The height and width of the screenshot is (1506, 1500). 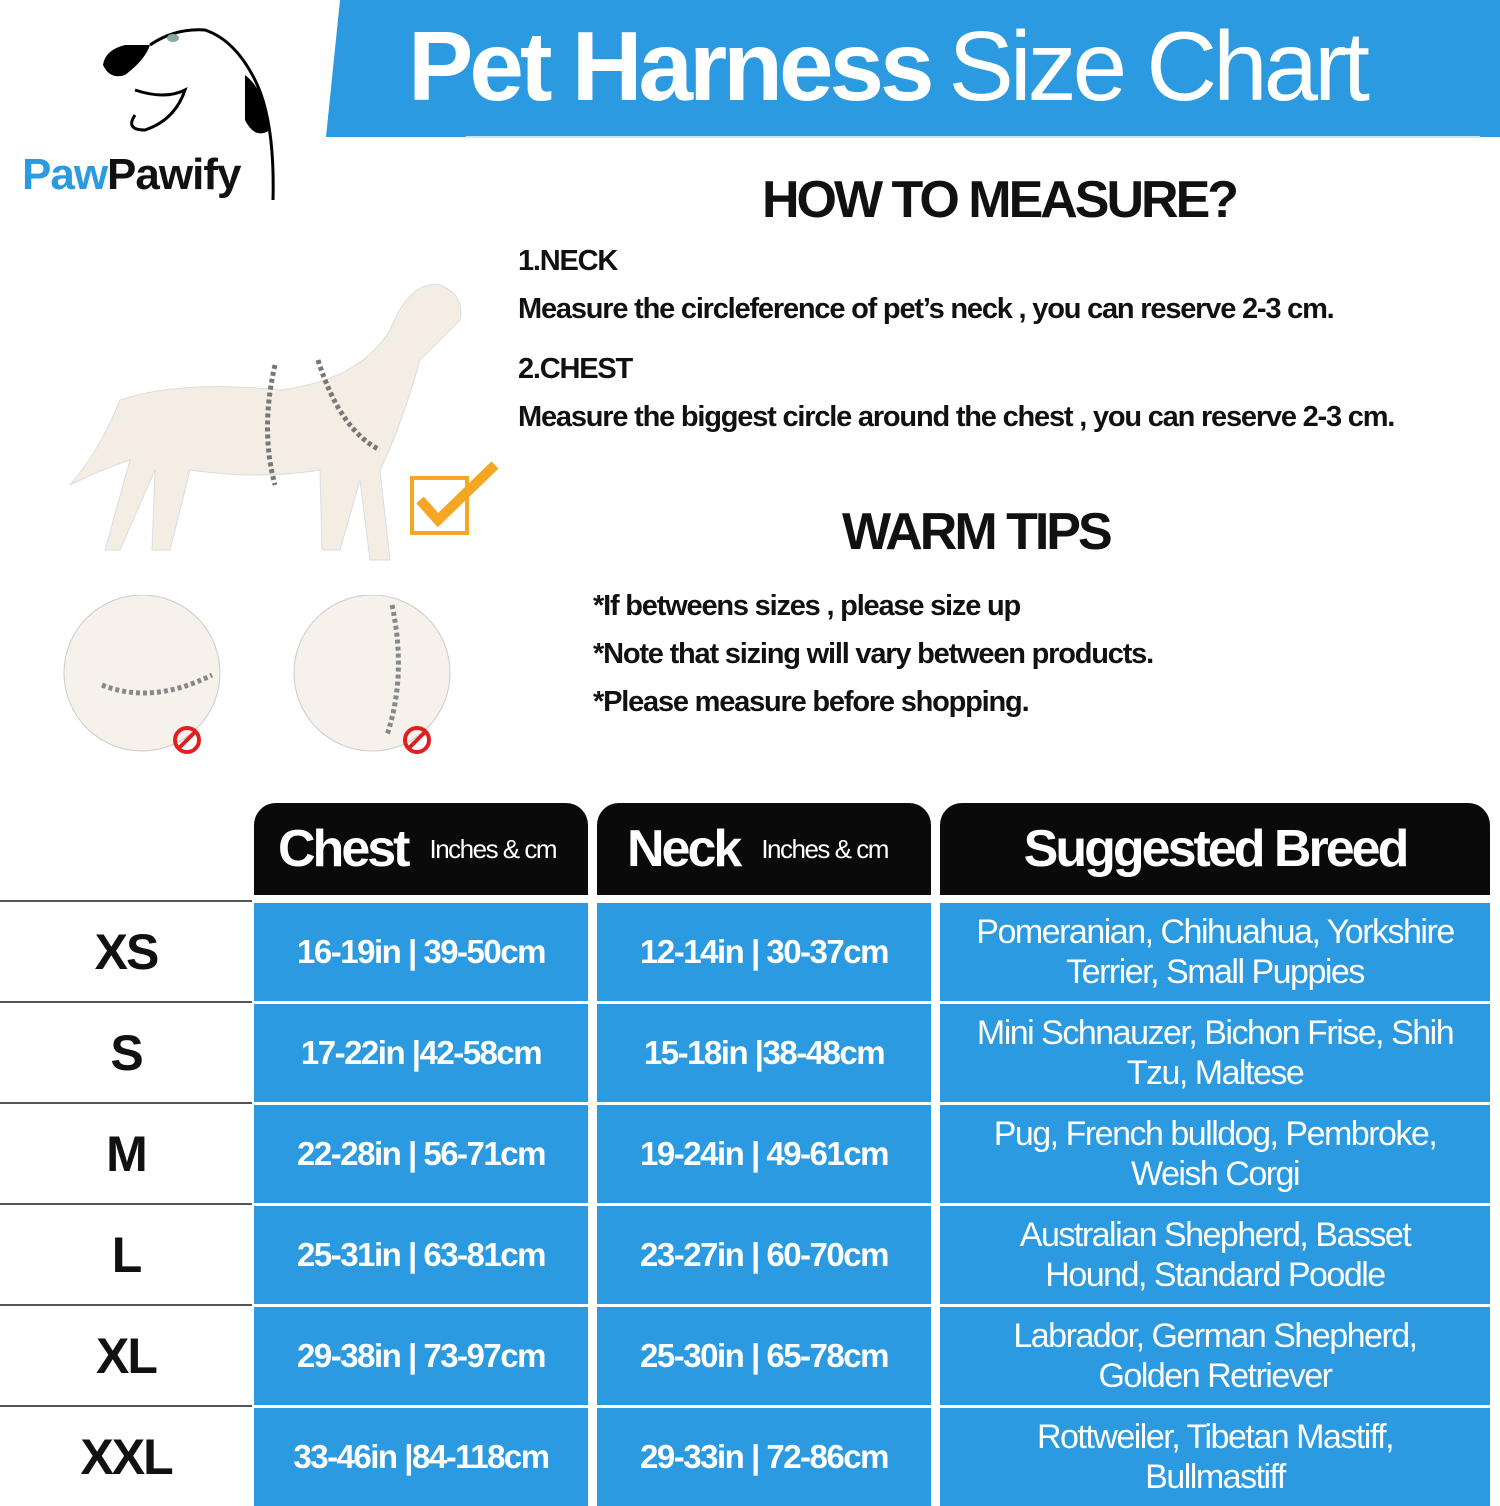 What do you see at coordinates (126, 1253) in the screenshot?
I see `size-label: L` at bounding box center [126, 1253].